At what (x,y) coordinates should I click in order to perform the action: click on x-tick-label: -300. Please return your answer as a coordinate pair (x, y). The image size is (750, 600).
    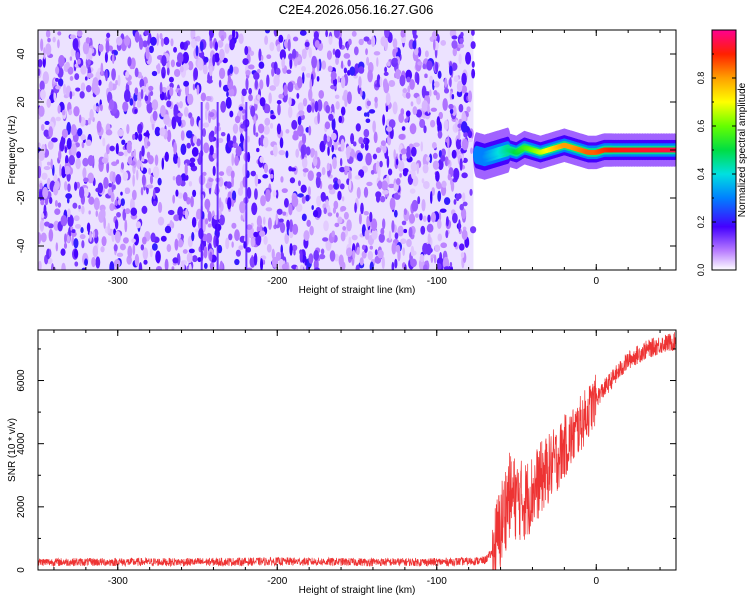
    Looking at the image, I should click on (118, 581).